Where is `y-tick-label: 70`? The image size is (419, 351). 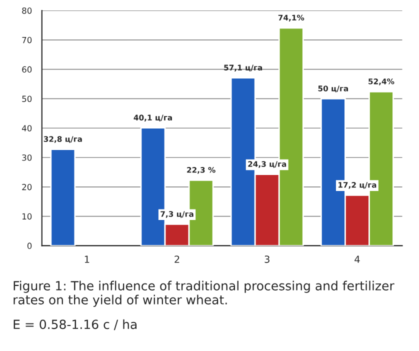 y-tick-label: 70 is located at coordinates (27, 40).